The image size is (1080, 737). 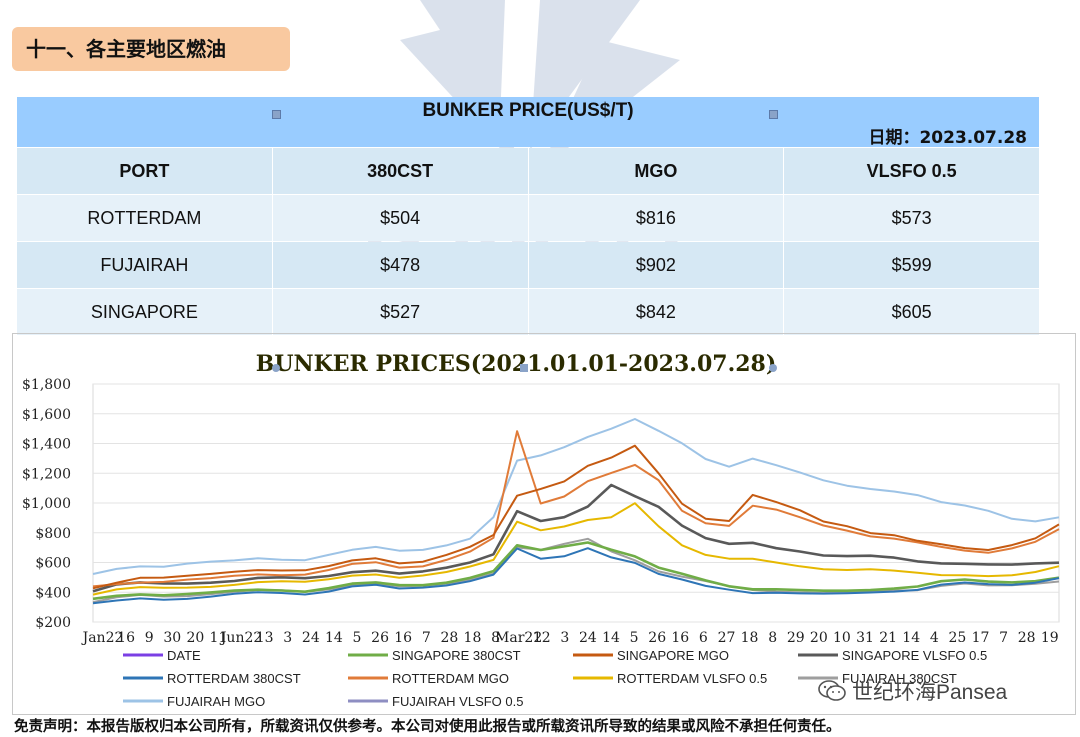 What do you see at coordinates (240, 638) in the screenshot?
I see `x-tick-label: Jun22` at bounding box center [240, 638].